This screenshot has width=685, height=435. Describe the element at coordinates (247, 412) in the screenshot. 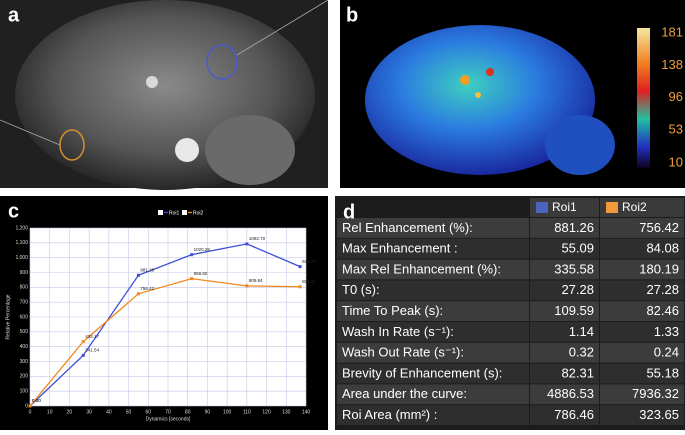

I see `x-tick-label: 110` at that location.